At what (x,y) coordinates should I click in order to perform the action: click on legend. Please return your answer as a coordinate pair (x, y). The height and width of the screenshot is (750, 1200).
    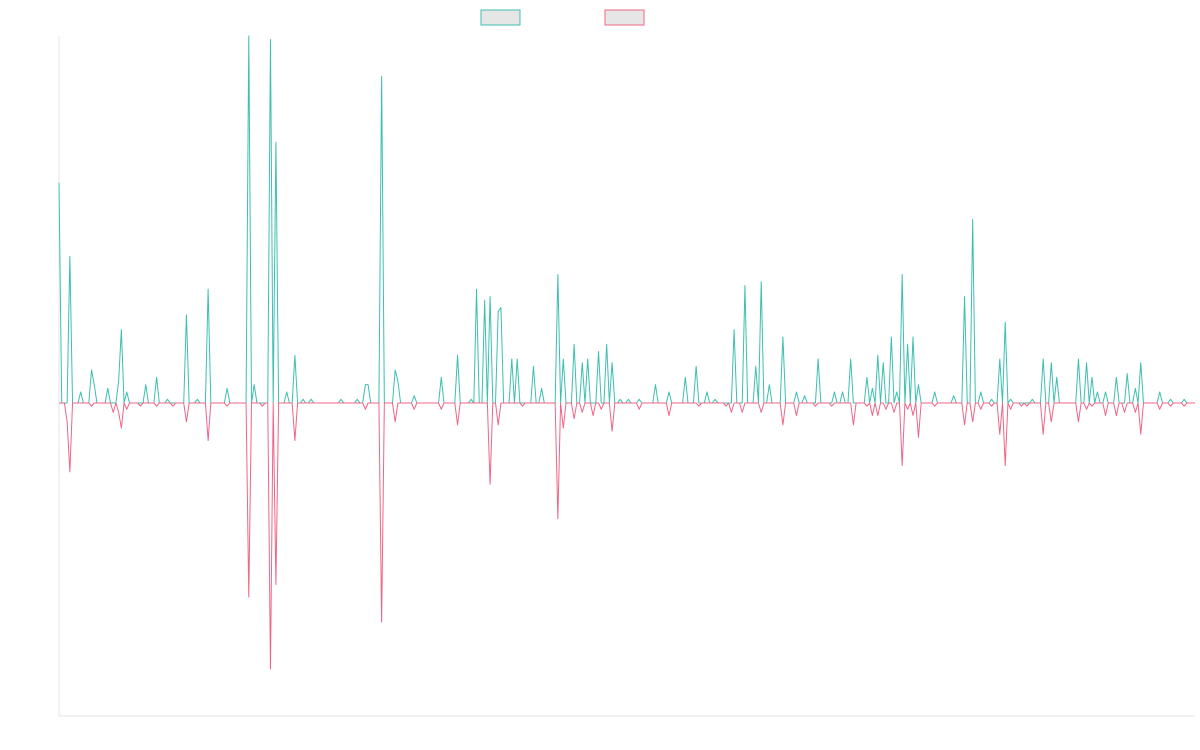
    Looking at the image, I should click on (562, 17).